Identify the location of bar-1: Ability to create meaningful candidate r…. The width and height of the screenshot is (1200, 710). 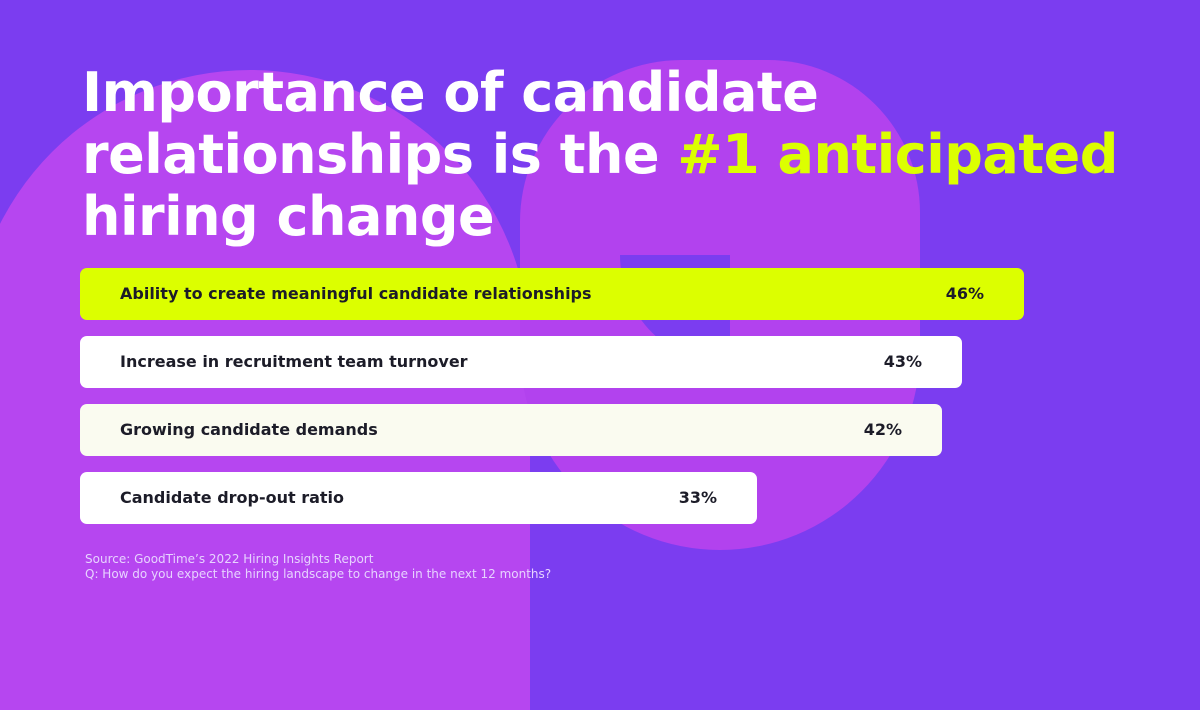
(552, 294).